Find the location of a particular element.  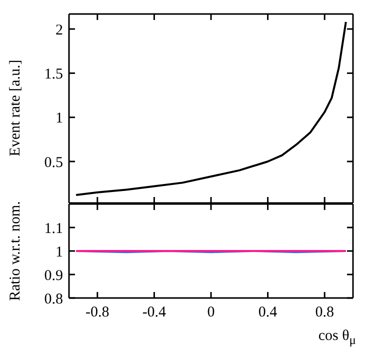

x-tick-label: 0.4 is located at coordinates (268, 312).